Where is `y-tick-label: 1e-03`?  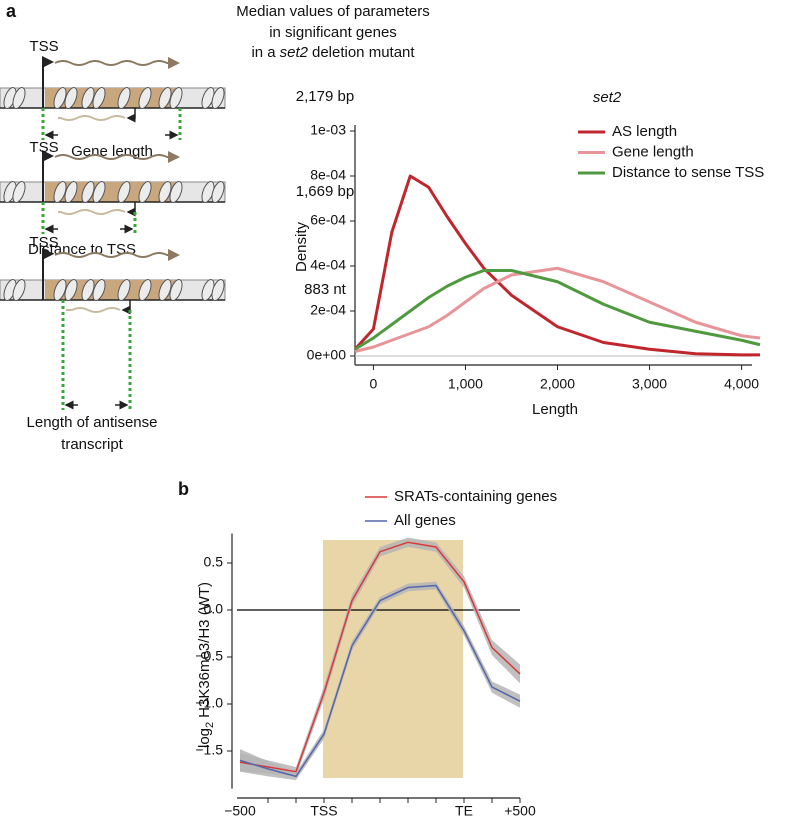 y-tick-label: 1e-03 is located at coordinates (328, 130).